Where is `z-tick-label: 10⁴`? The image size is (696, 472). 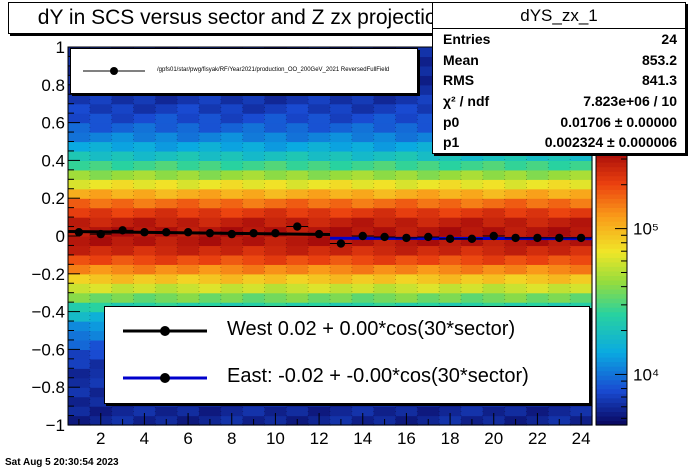 z-tick-label: 10⁴ is located at coordinates (646, 374).